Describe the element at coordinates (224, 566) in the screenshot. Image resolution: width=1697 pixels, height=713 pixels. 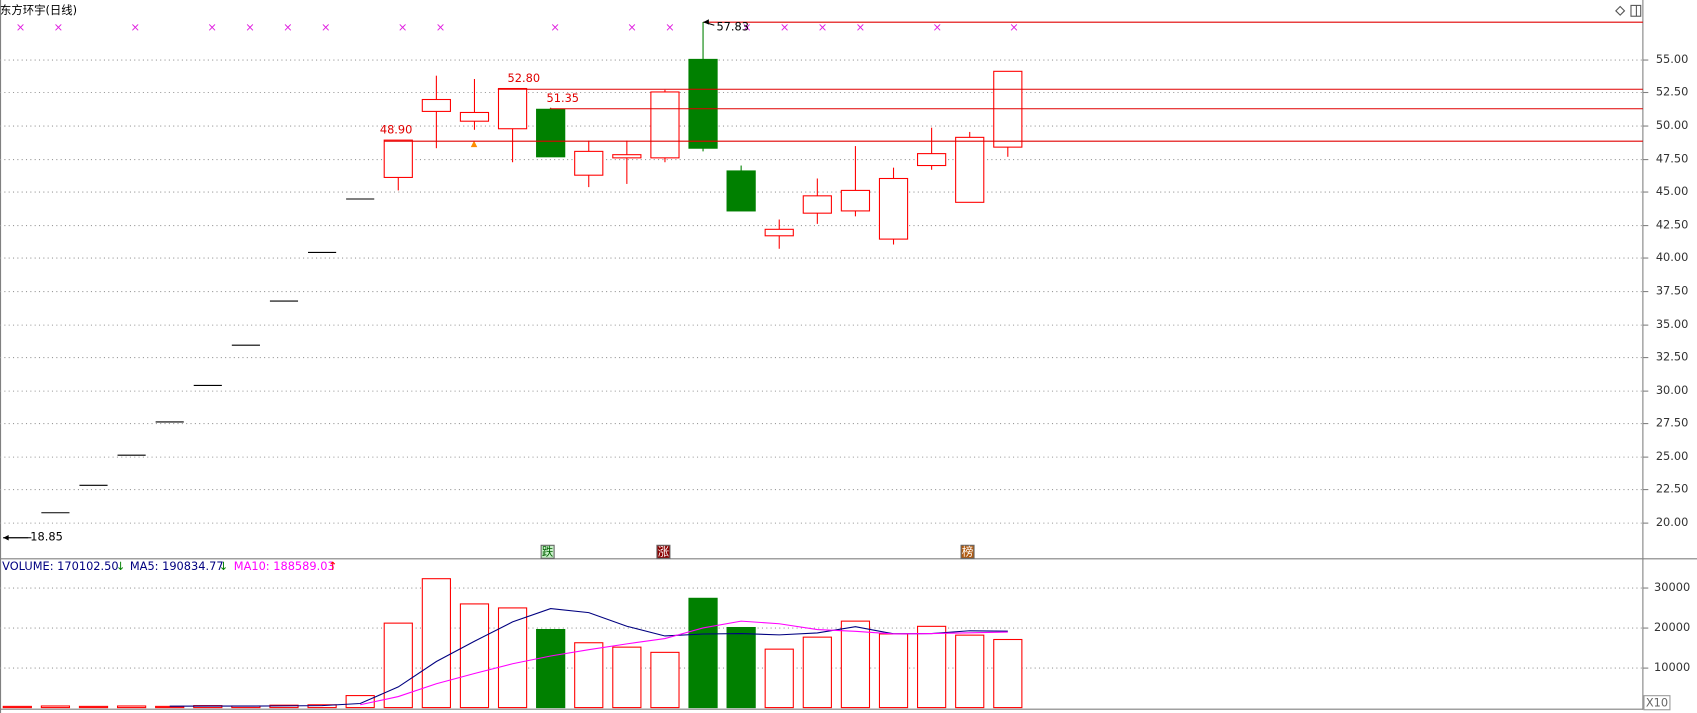
I see `legend-ma5-arrow: ↓` at that location.